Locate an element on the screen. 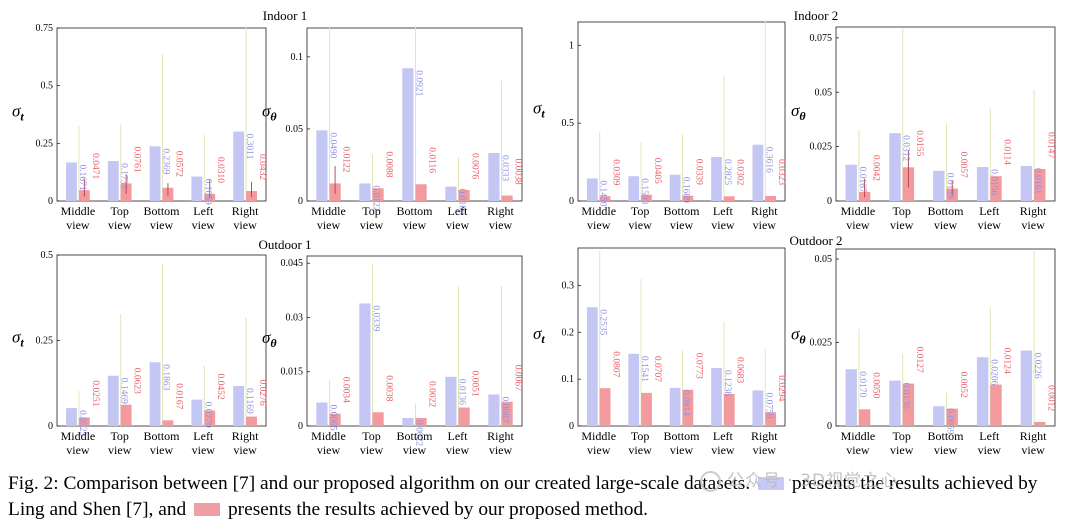  ours-value-label: 0.0761 is located at coordinates (137, 159).